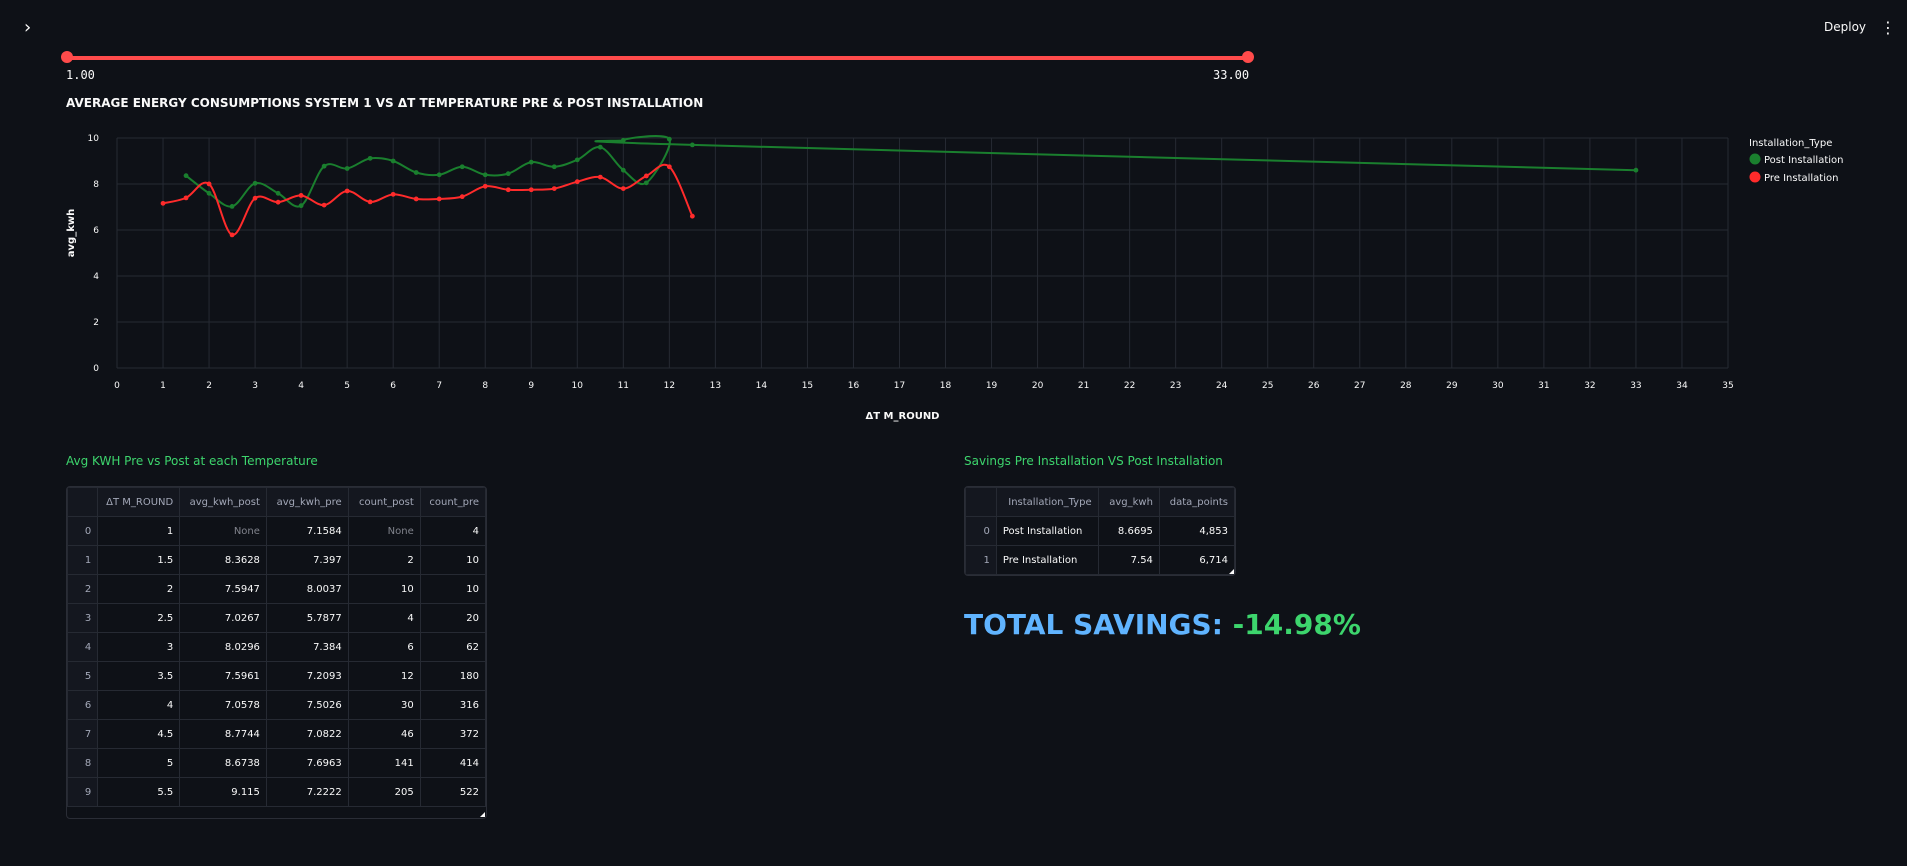  What do you see at coordinates (276, 734) in the screenshot?
I see `table-row: 7 4.5 8.7744 7.0822 46 372` at bounding box center [276, 734].